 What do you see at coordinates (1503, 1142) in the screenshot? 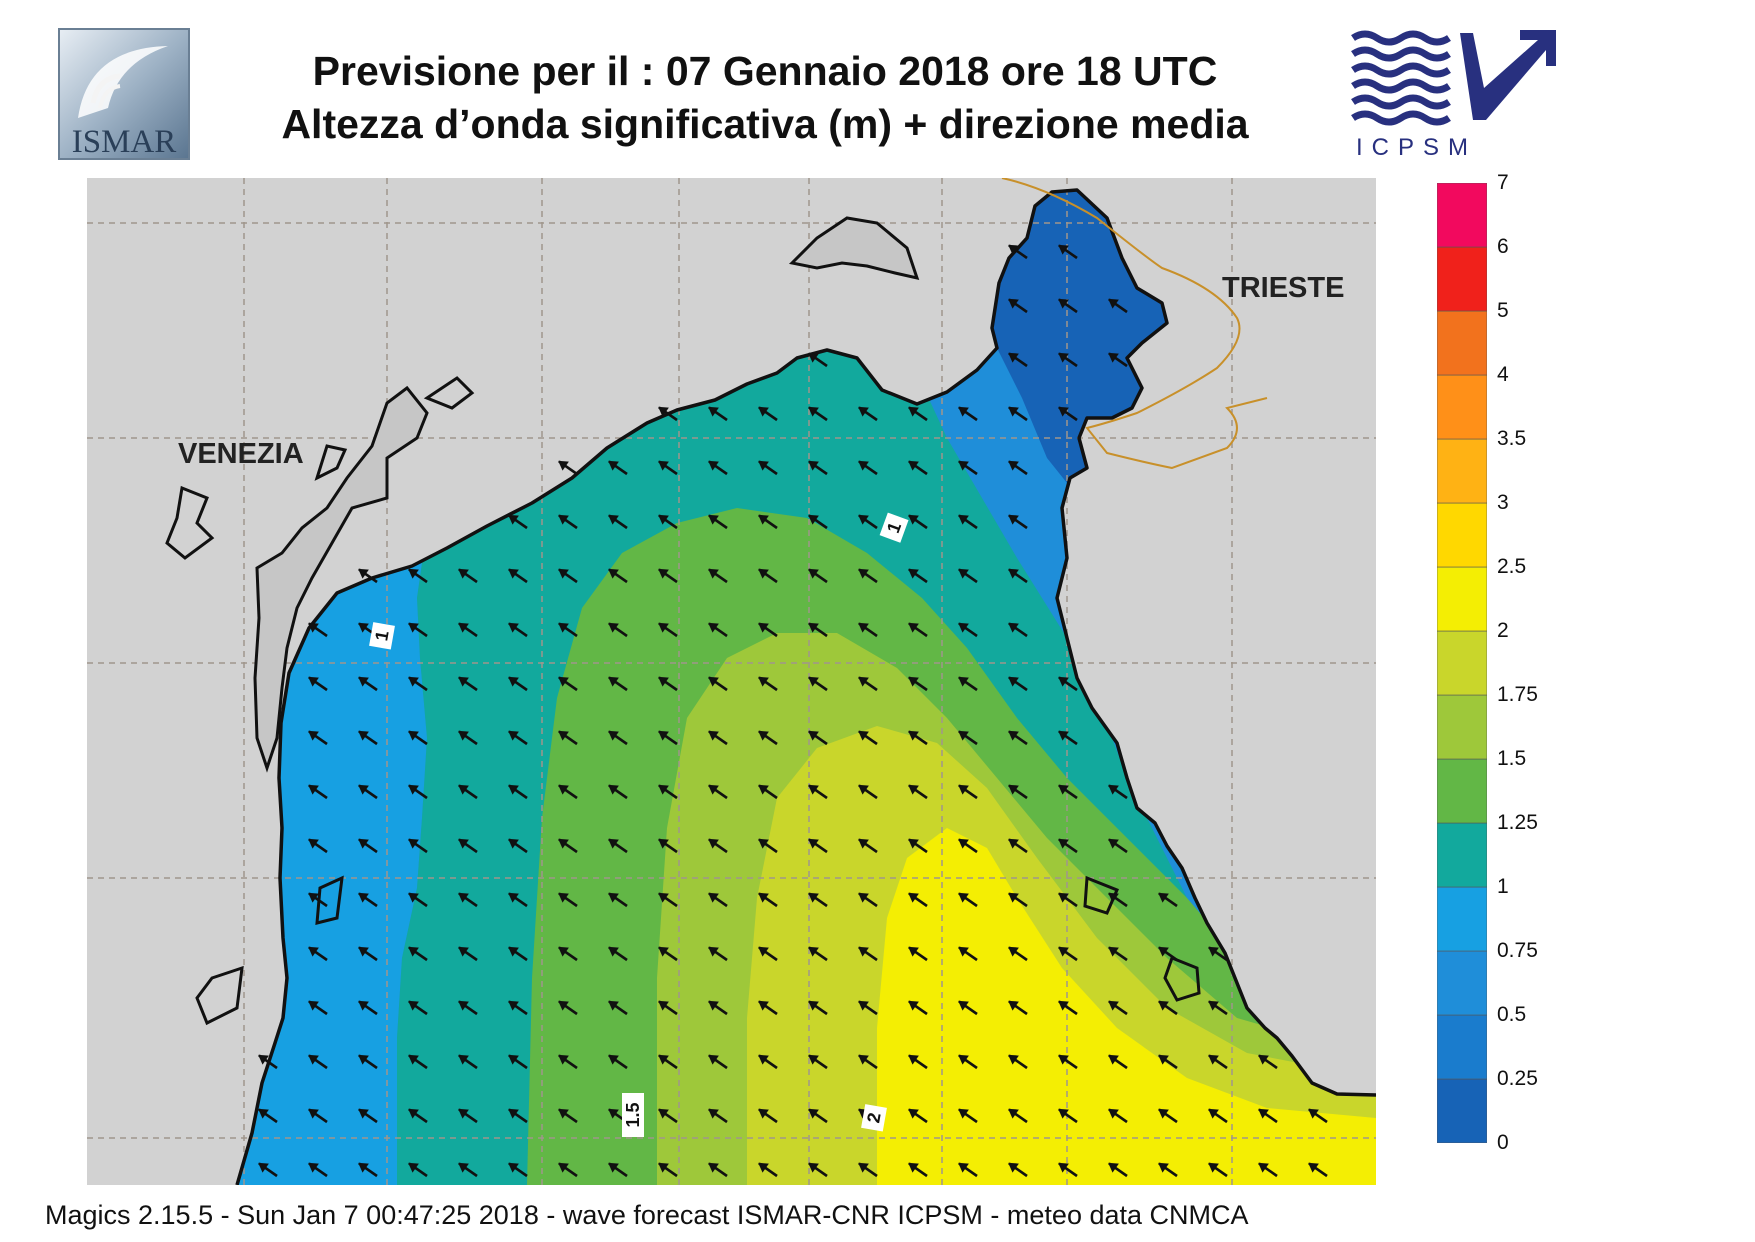
I see `legend-label: 0` at bounding box center [1503, 1142].